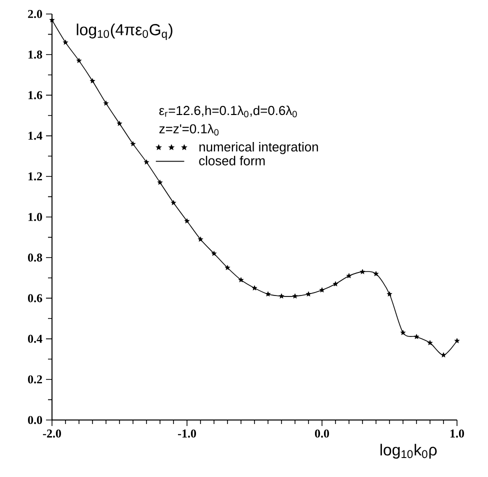 The height and width of the screenshot is (477, 488). What do you see at coordinates (124, 32) in the screenshot?
I see `y-axis-title: log$_{10}$(4πε$_{0}$G$_{q}$)` at bounding box center [124, 32].